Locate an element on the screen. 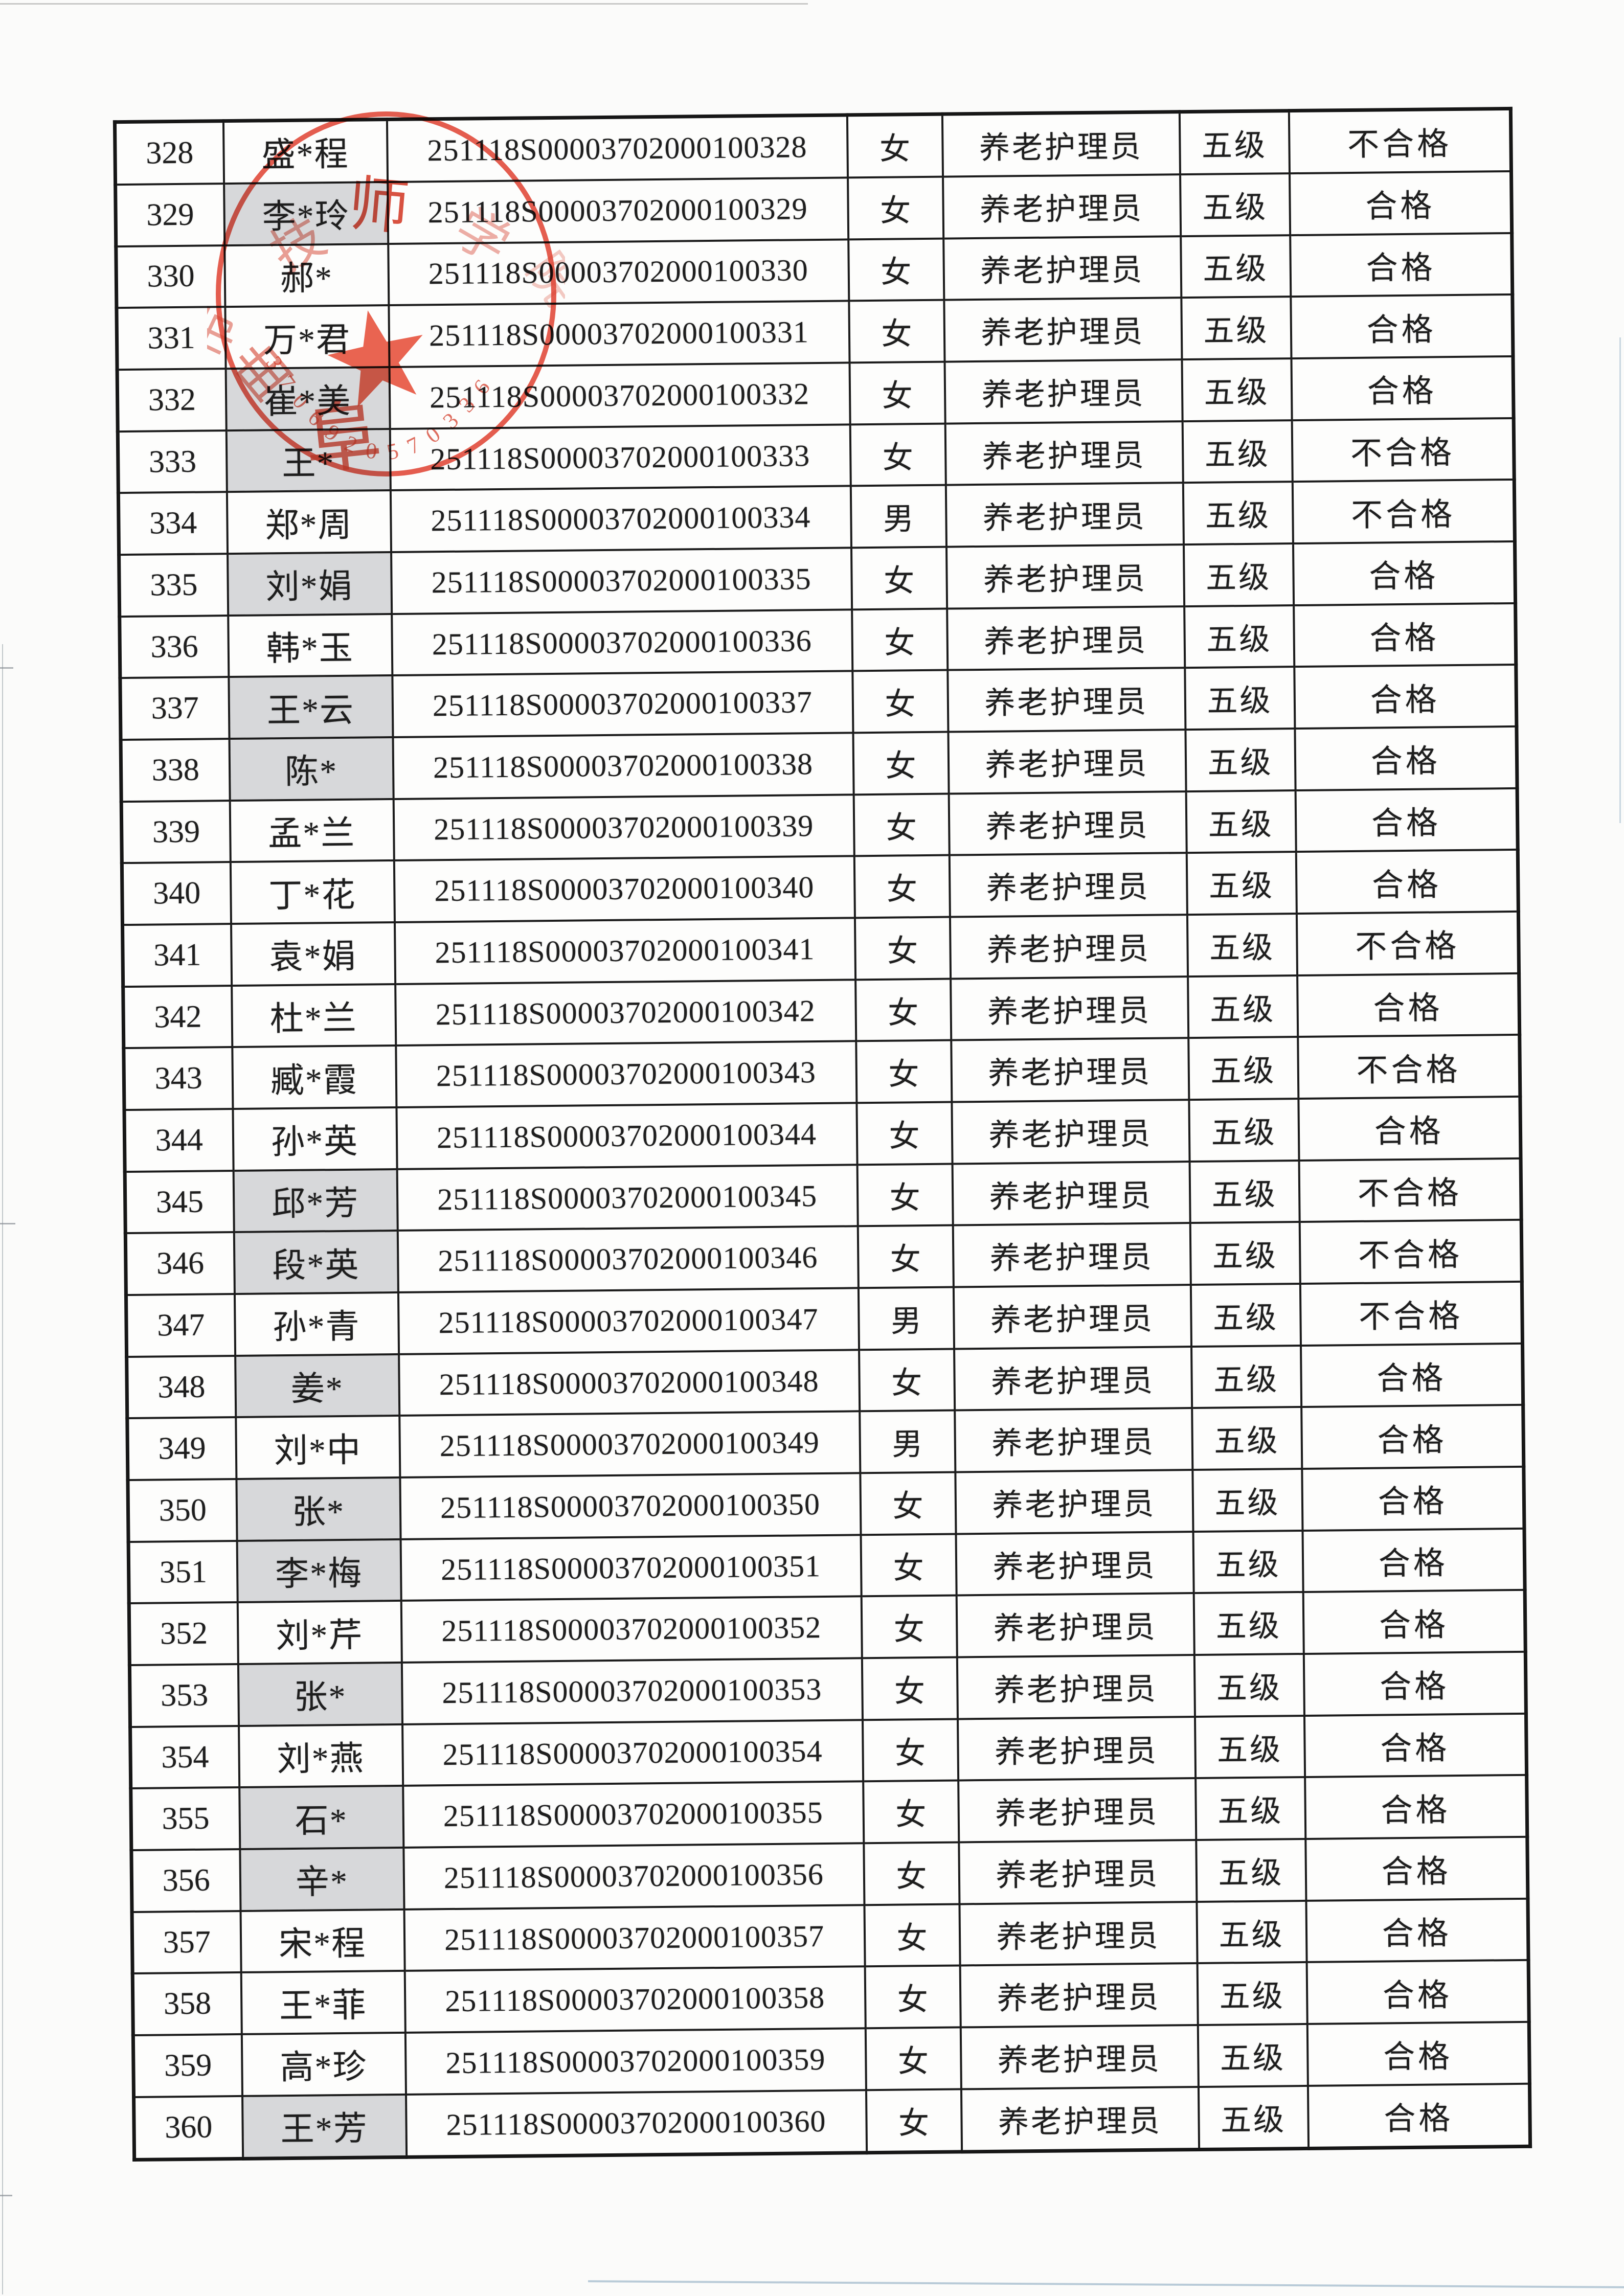 The image size is (1624, 2296). cell-serial-number: 360 is located at coordinates (188, 2128).